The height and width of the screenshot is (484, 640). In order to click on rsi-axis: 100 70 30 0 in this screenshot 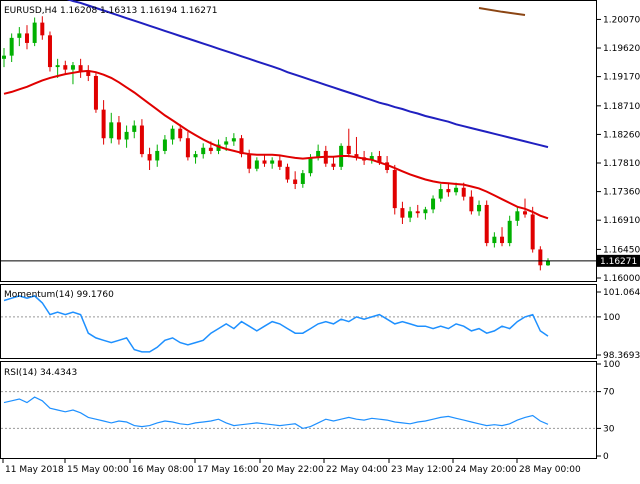, I will do `click(608, 411)`.